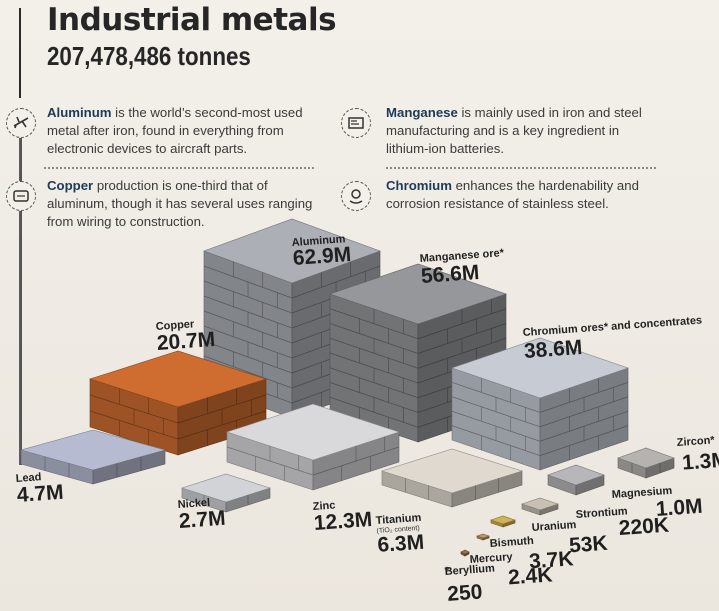  I want to click on label-name: Zircon*, so click(695, 441).